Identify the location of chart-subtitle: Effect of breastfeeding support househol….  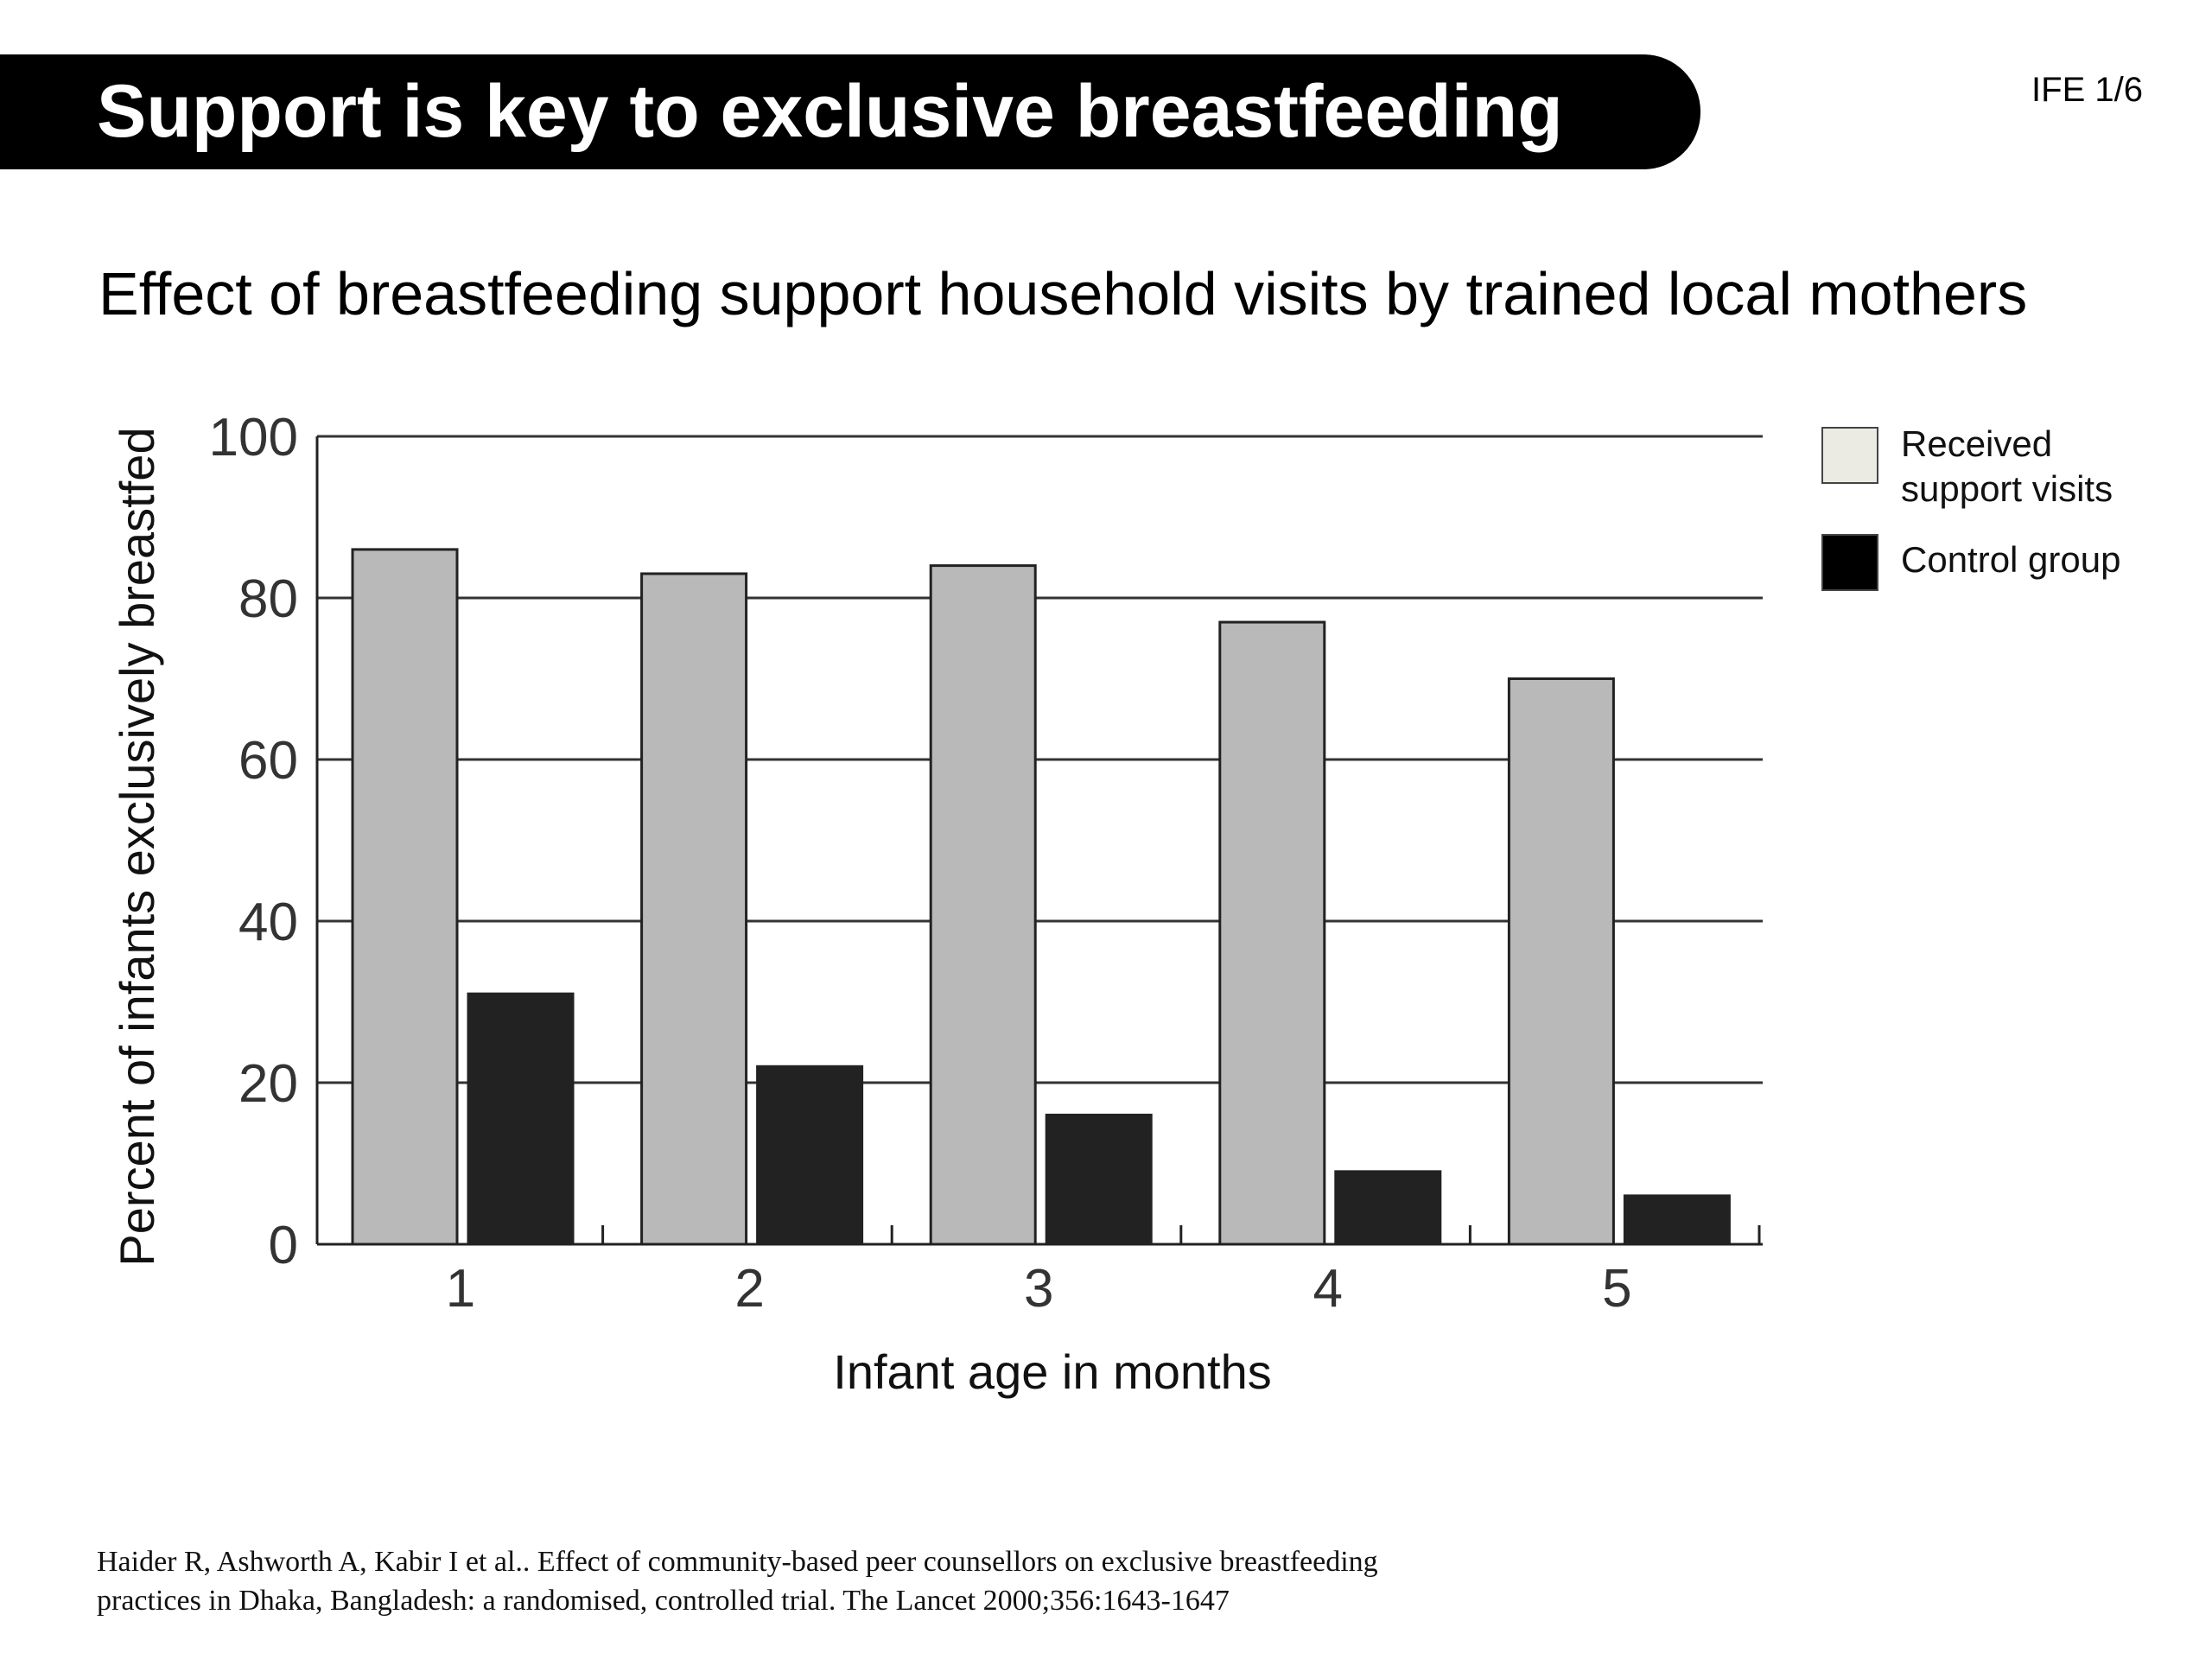
(1063, 293).